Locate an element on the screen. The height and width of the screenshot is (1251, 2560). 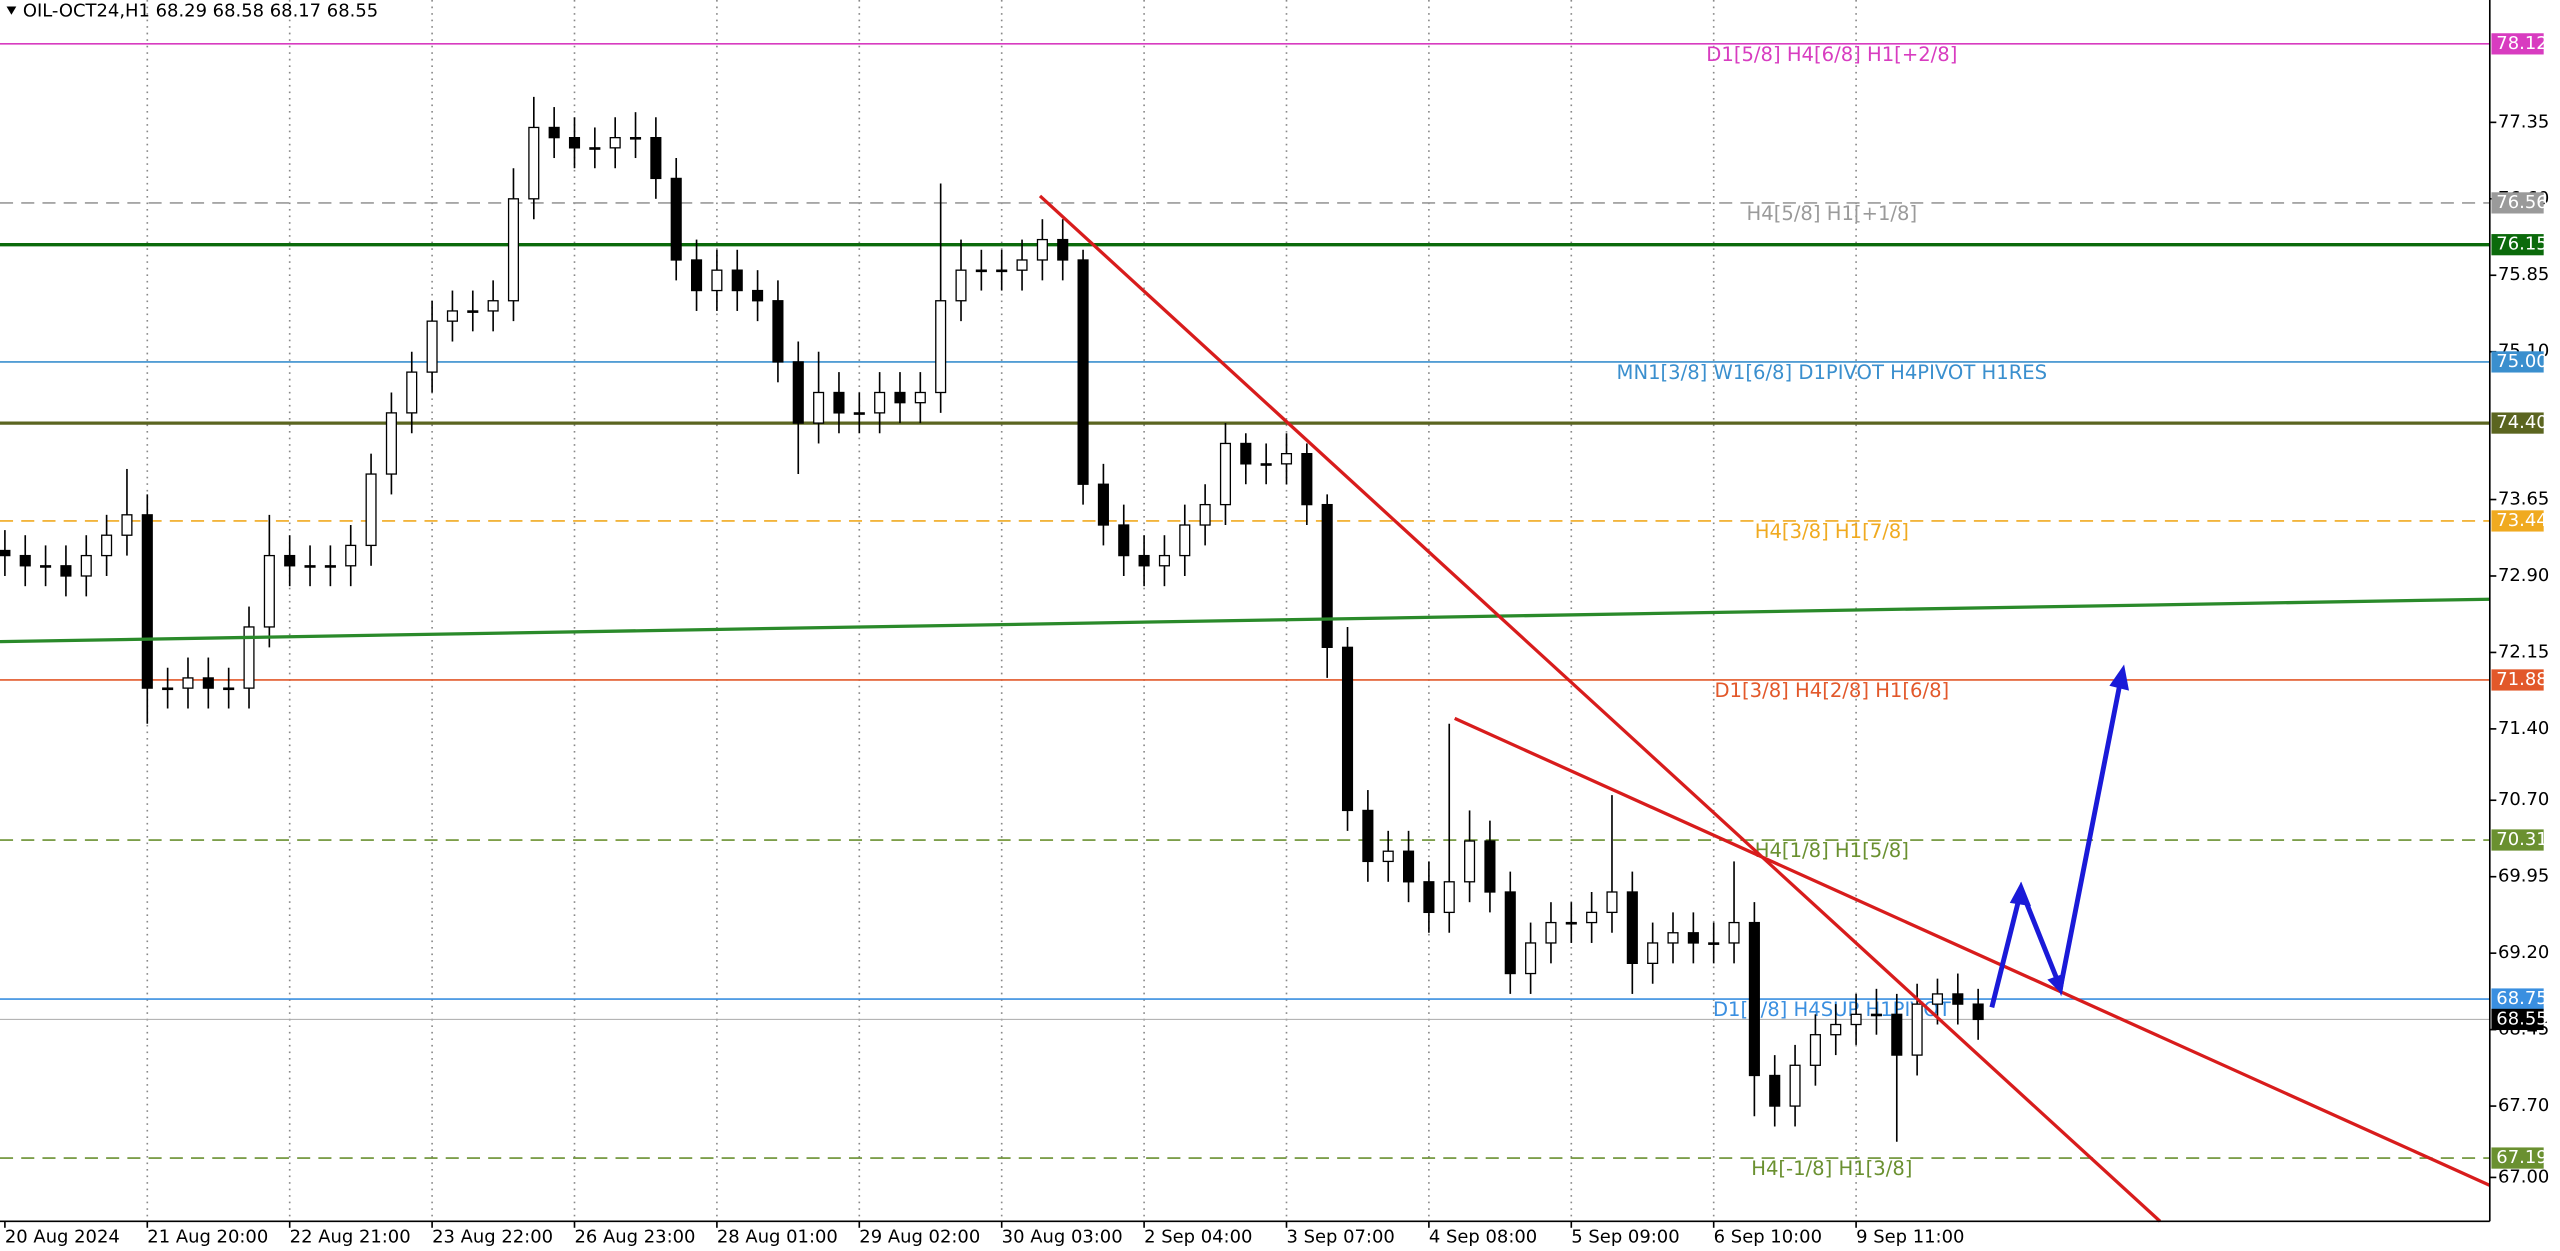
price-box-label: 68.55 is located at coordinates (2521, 1018).